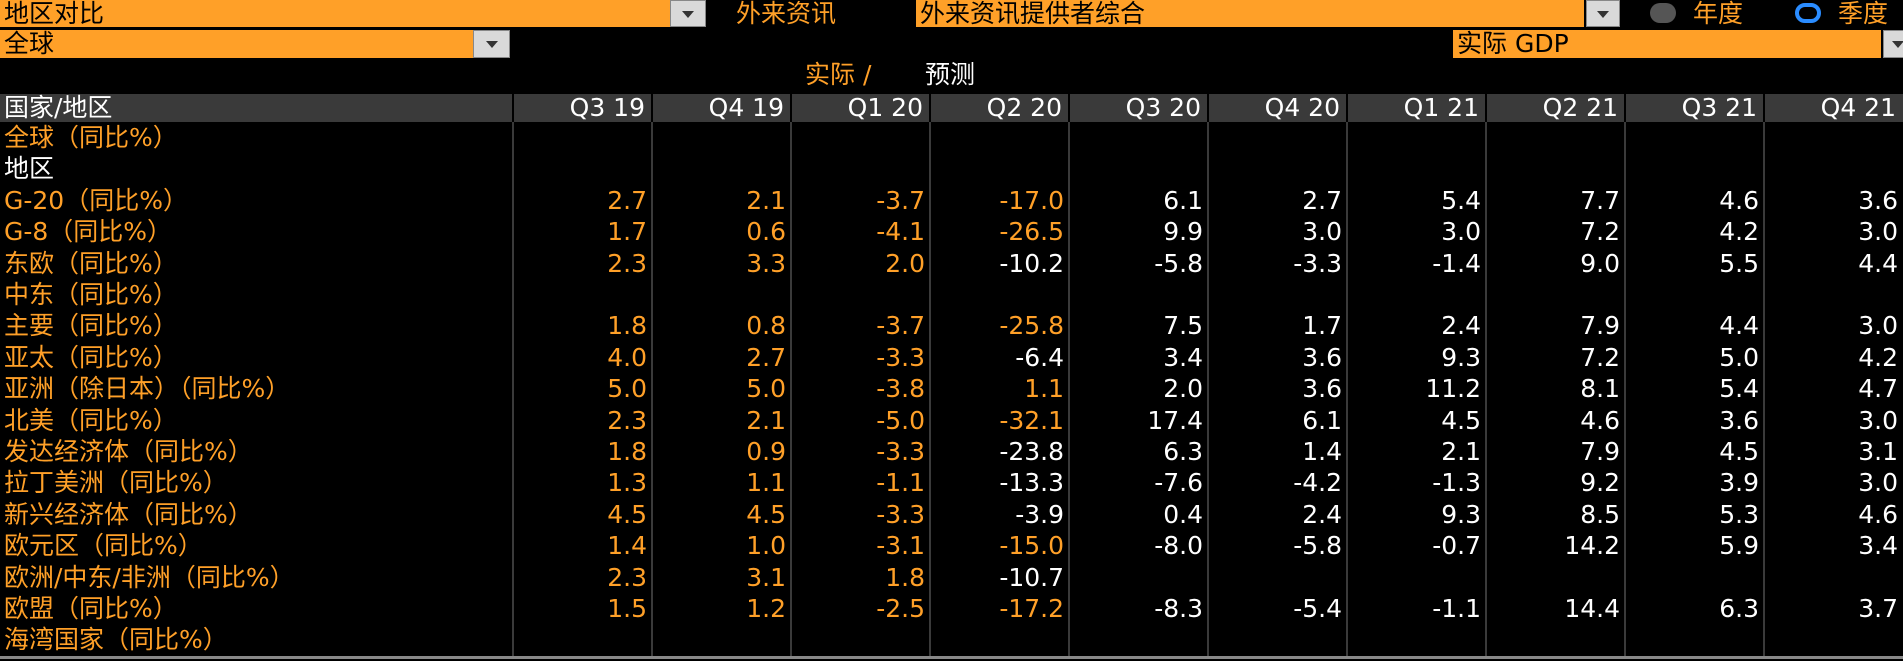 This screenshot has width=1903, height=661. I want to click on column-header: Q2 21, so click(1580, 107).